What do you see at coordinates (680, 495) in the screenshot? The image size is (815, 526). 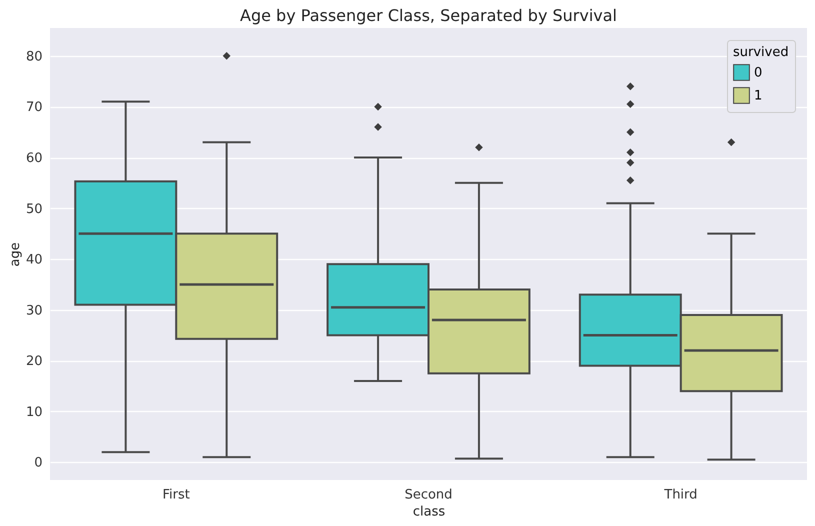 I see `x-tick-label: Third` at bounding box center [680, 495].